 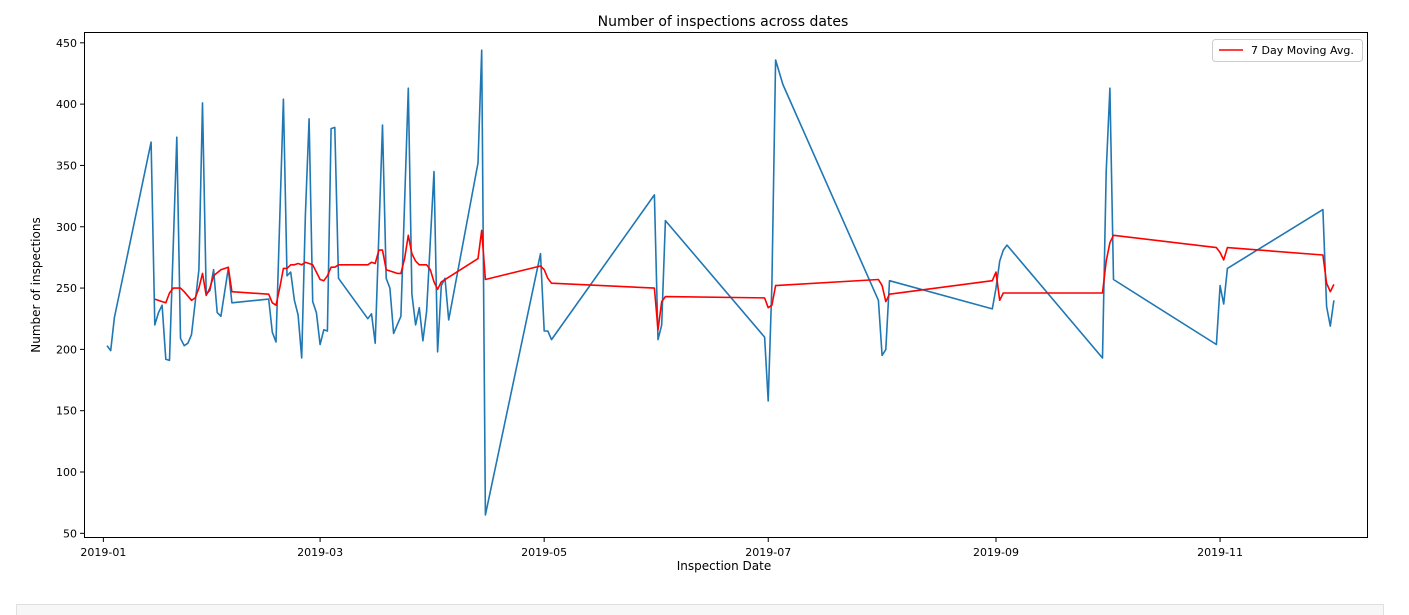 What do you see at coordinates (66, 43) in the screenshot?
I see `y-tick-label: 450` at bounding box center [66, 43].